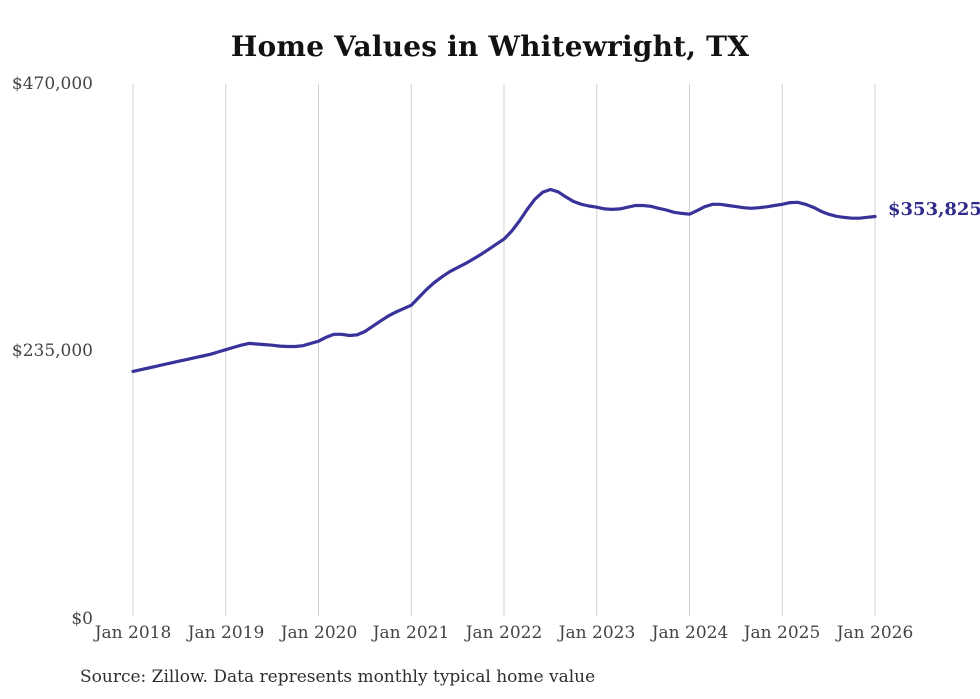  I want to click on y-tick-label-470000: $470,000, so click(52, 84).